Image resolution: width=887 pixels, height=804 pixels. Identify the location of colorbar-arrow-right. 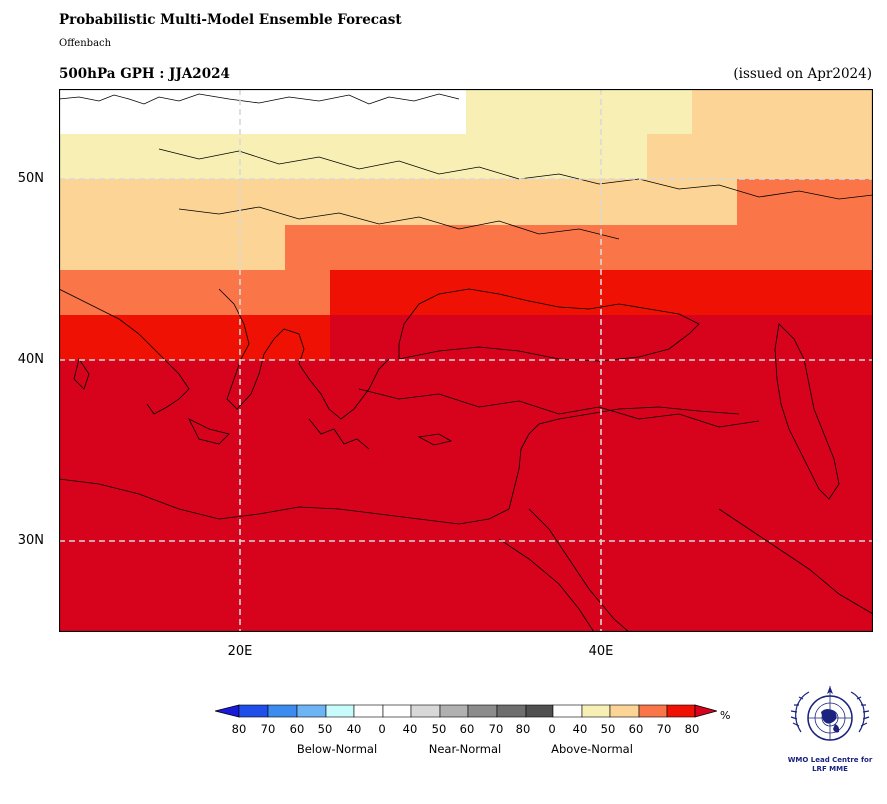
(706, 711).